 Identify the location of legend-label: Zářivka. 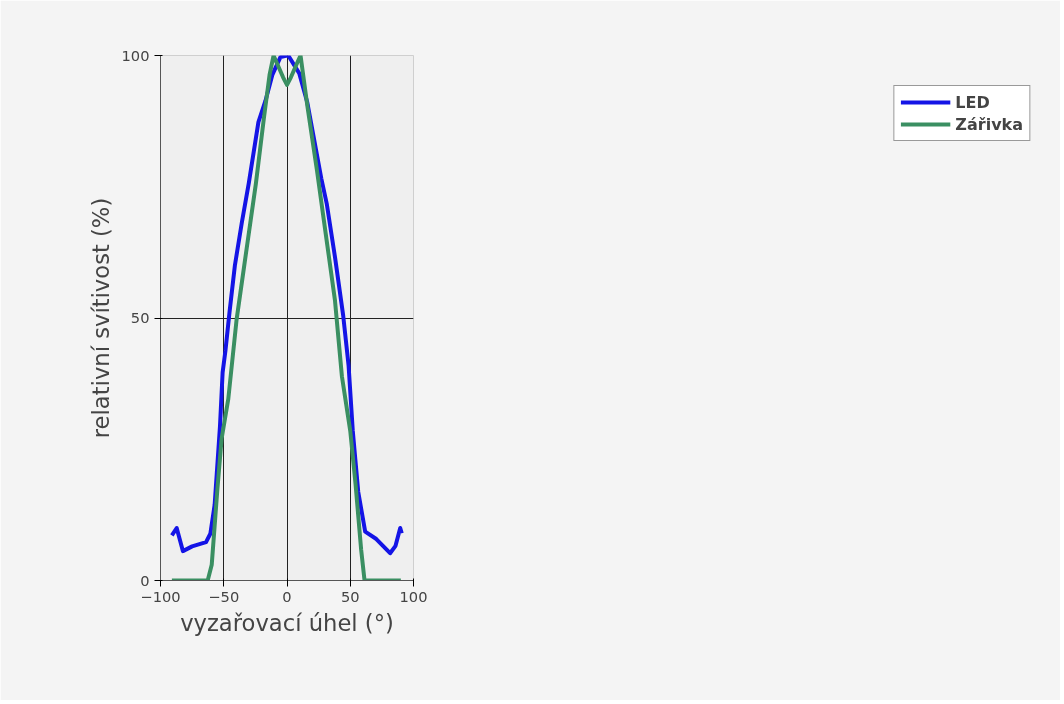
(989, 124).